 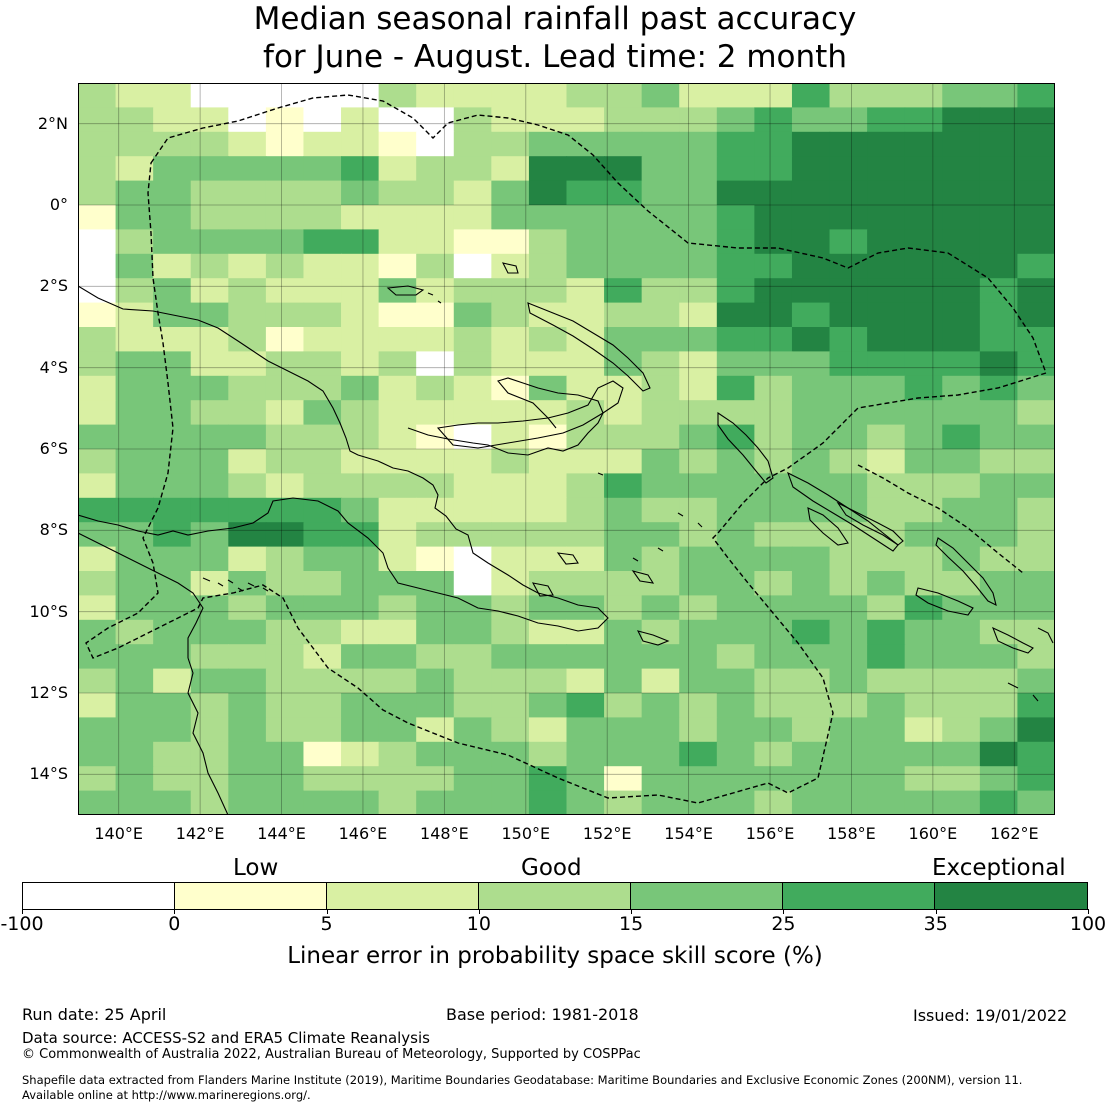 What do you see at coordinates (707, 896) in the screenshot?
I see `colorbar-segment` at bounding box center [707, 896].